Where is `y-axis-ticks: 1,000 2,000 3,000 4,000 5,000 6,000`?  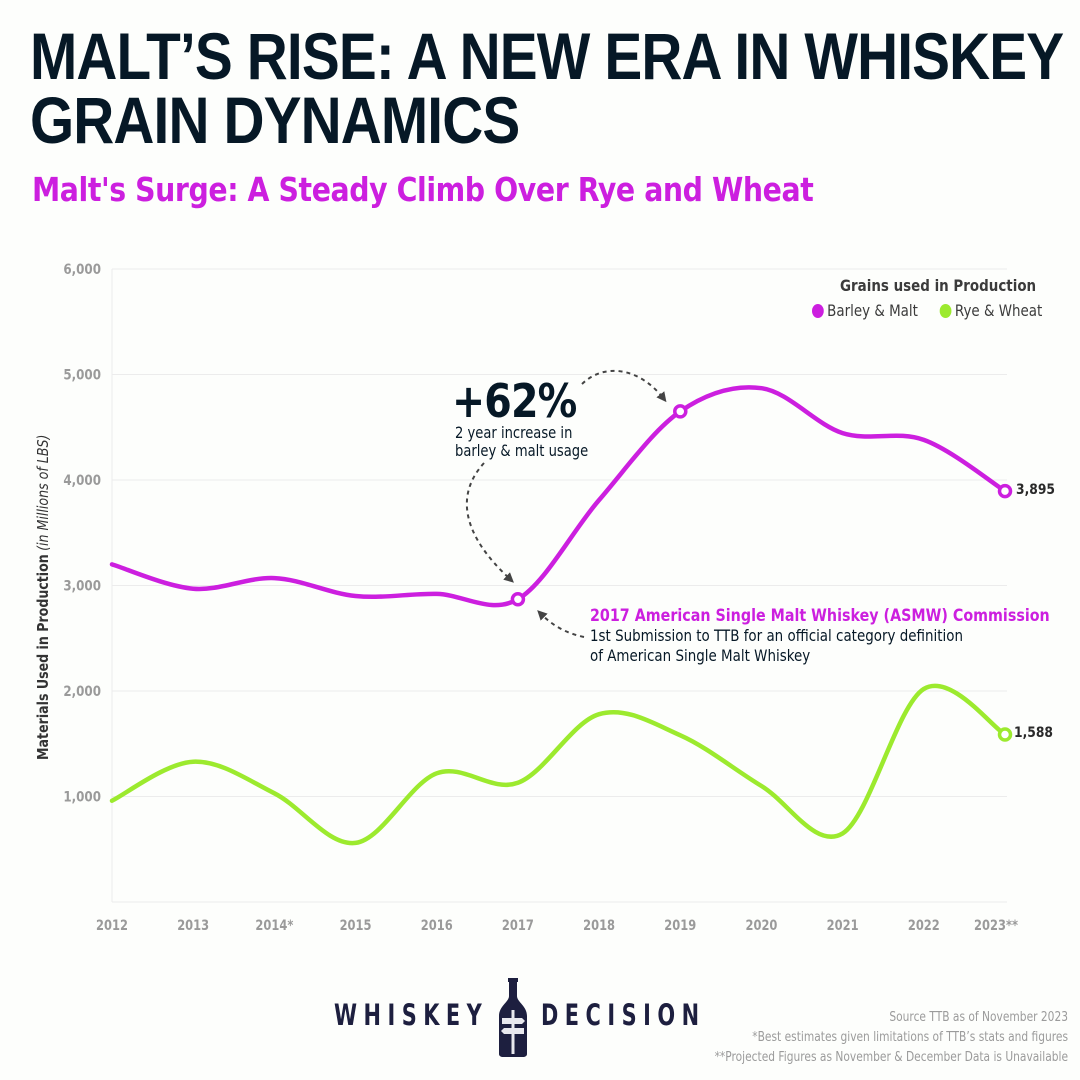
y-axis-ticks: 1,000 2,000 3,000 4,000 5,000 6,000 is located at coordinates (82, 534).